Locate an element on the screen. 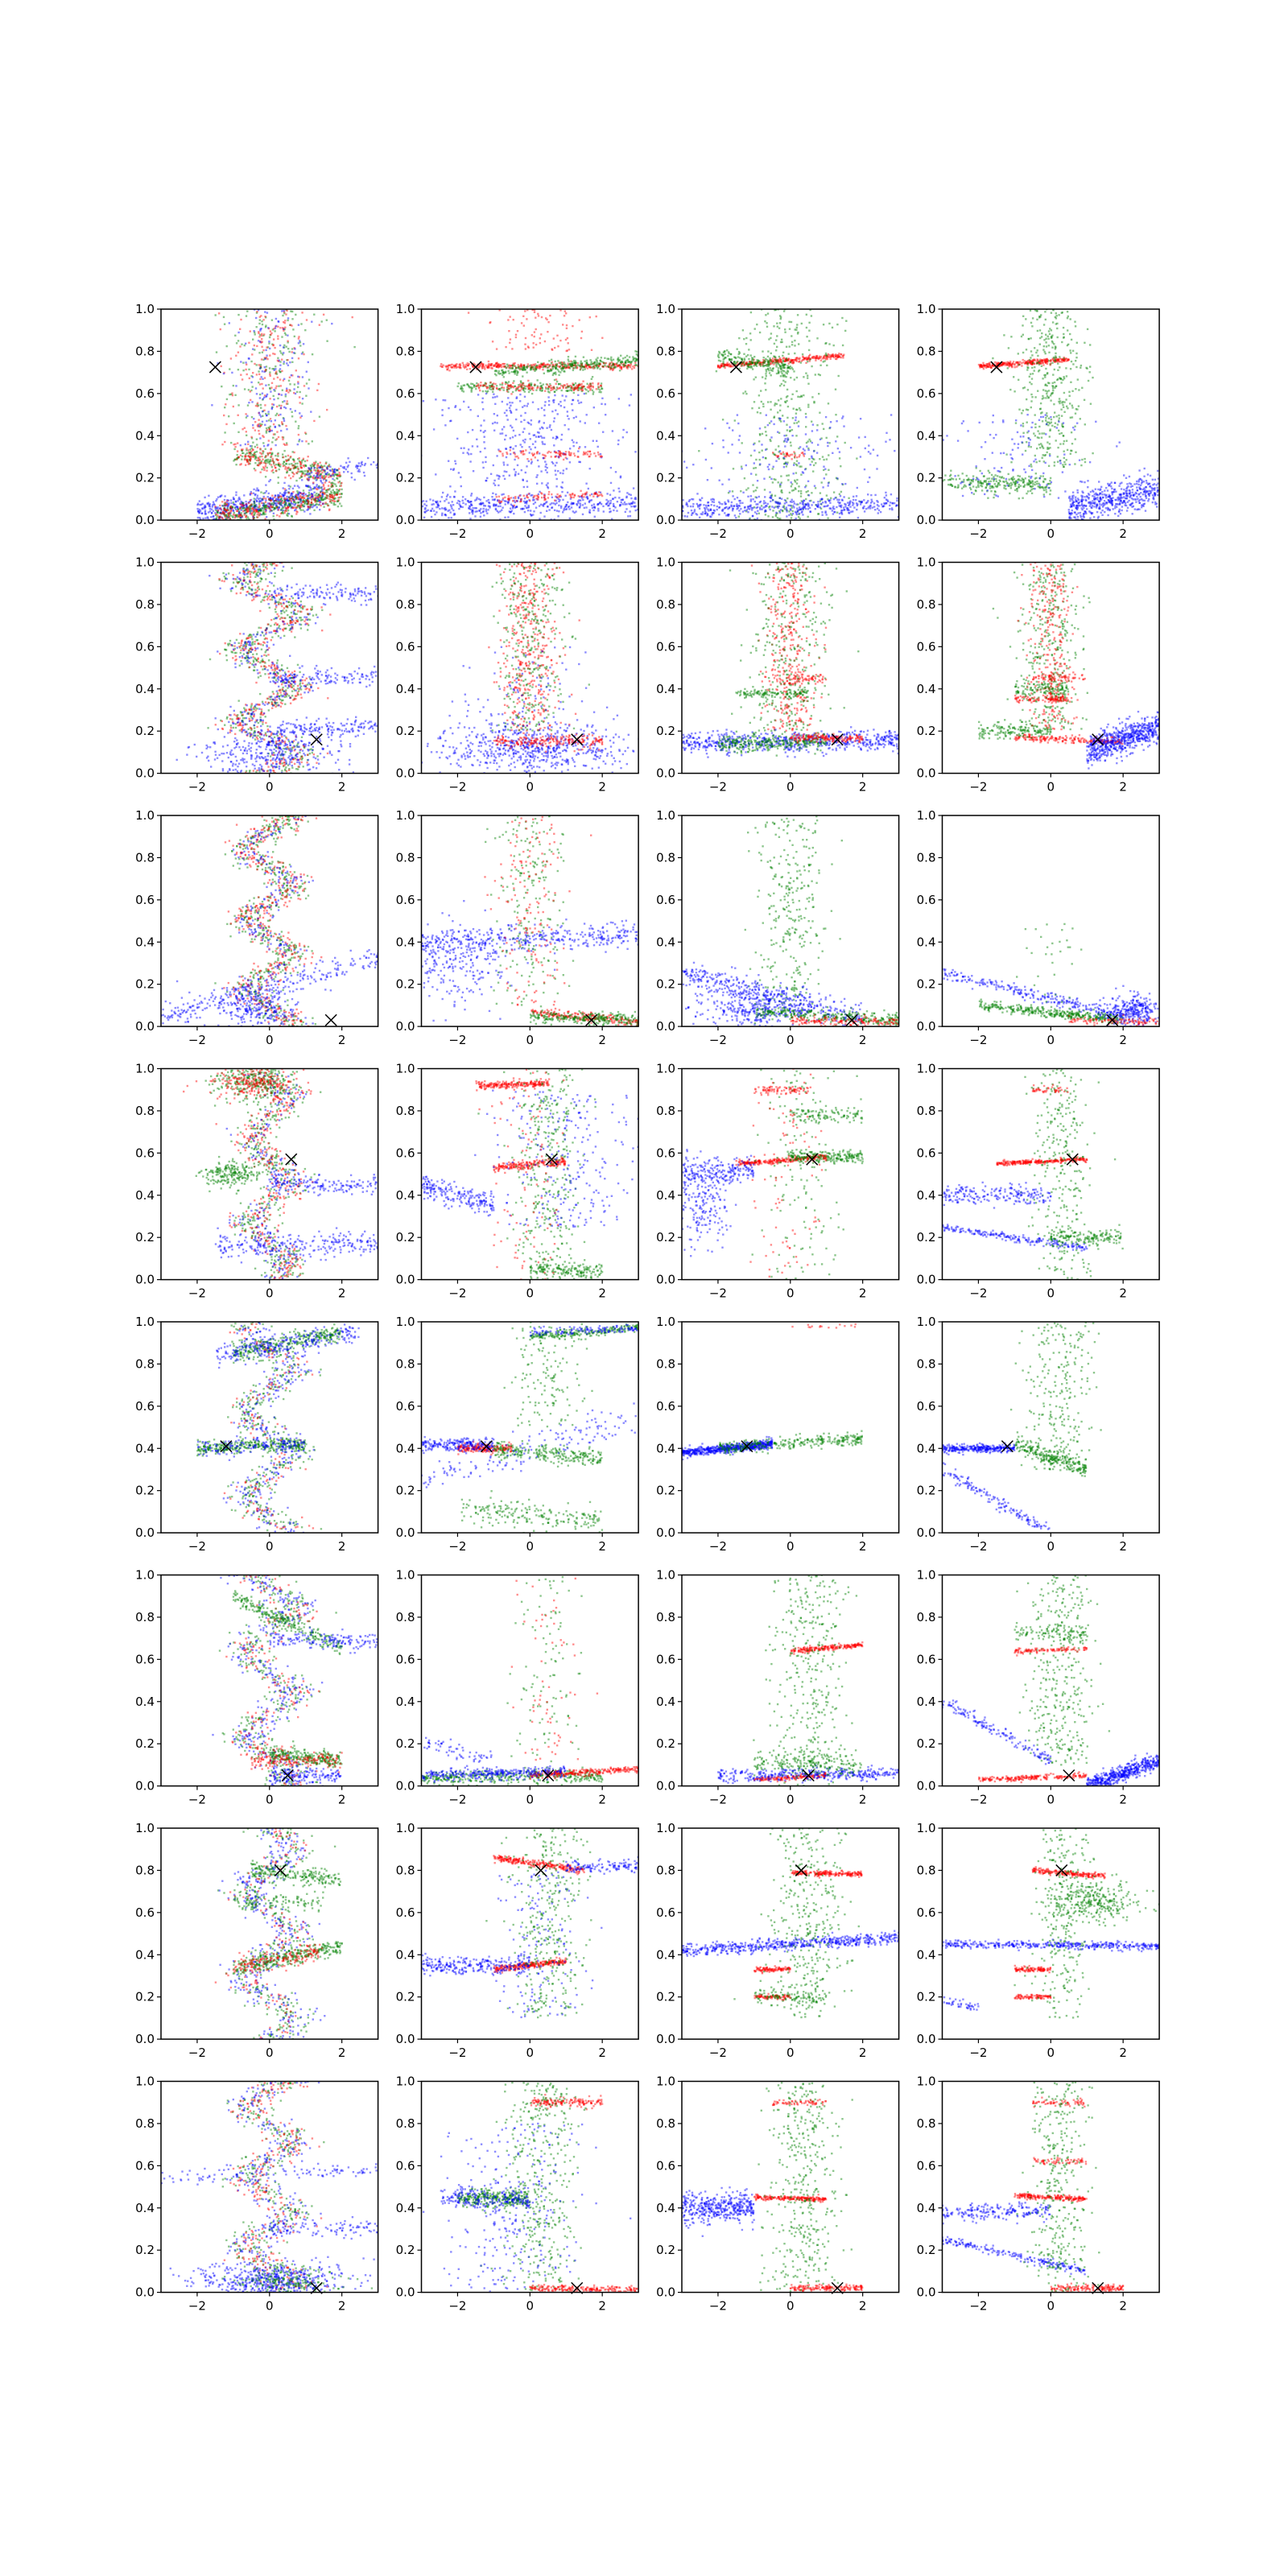 This screenshot has width=1288, height=2576. y-tick-label: 0.2 is located at coordinates (405, 478).